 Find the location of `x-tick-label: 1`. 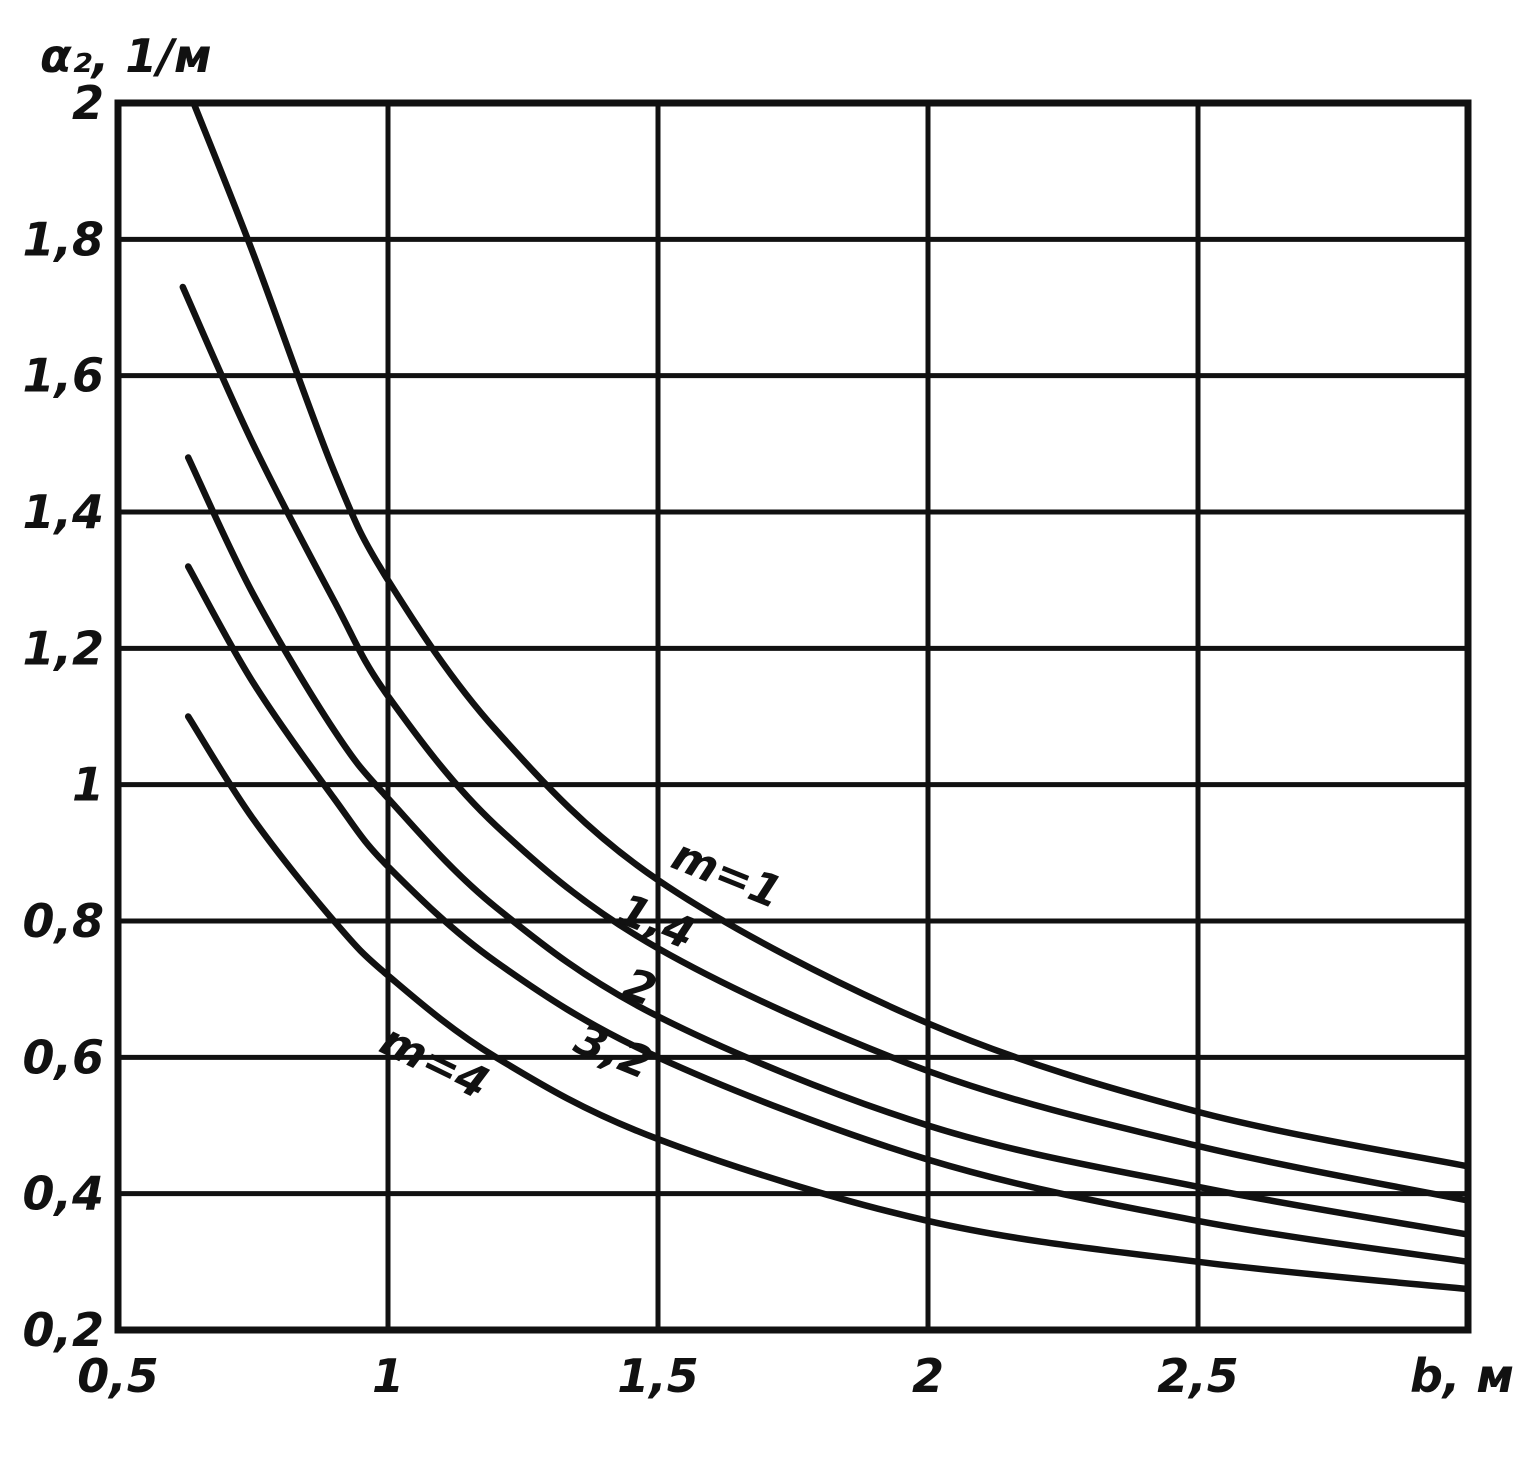

x-tick-label: 1 is located at coordinates (388, 1376).